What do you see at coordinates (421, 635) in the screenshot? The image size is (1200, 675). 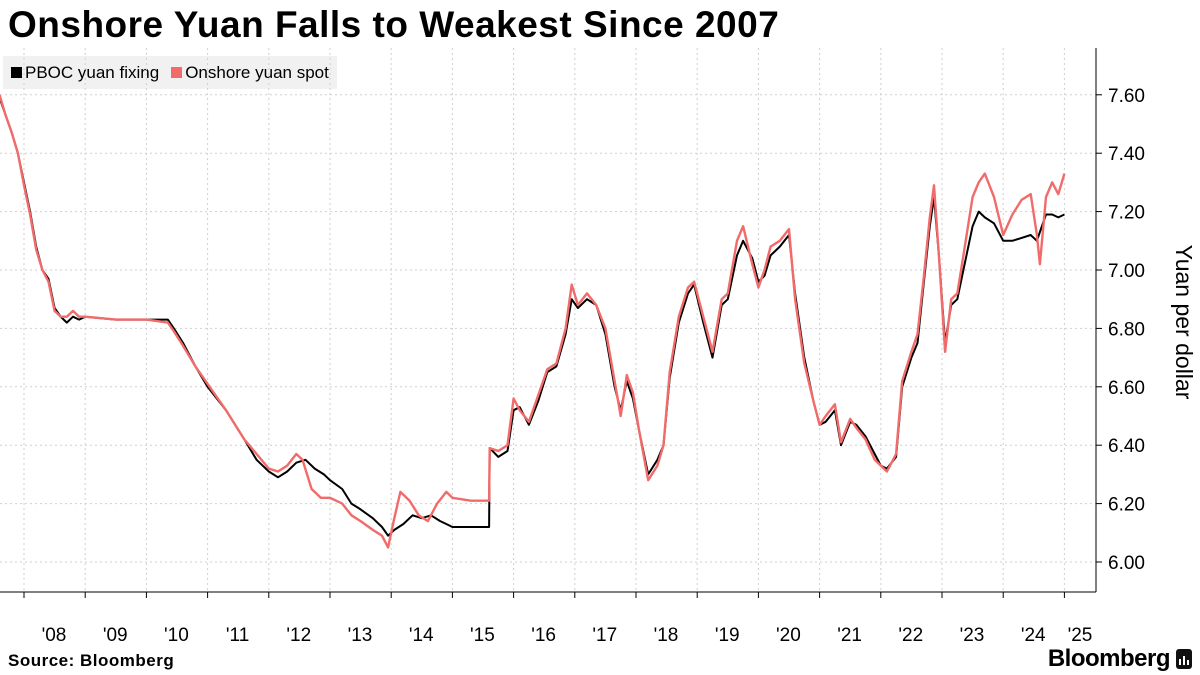 I see `x-tick-label: '14` at bounding box center [421, 635].